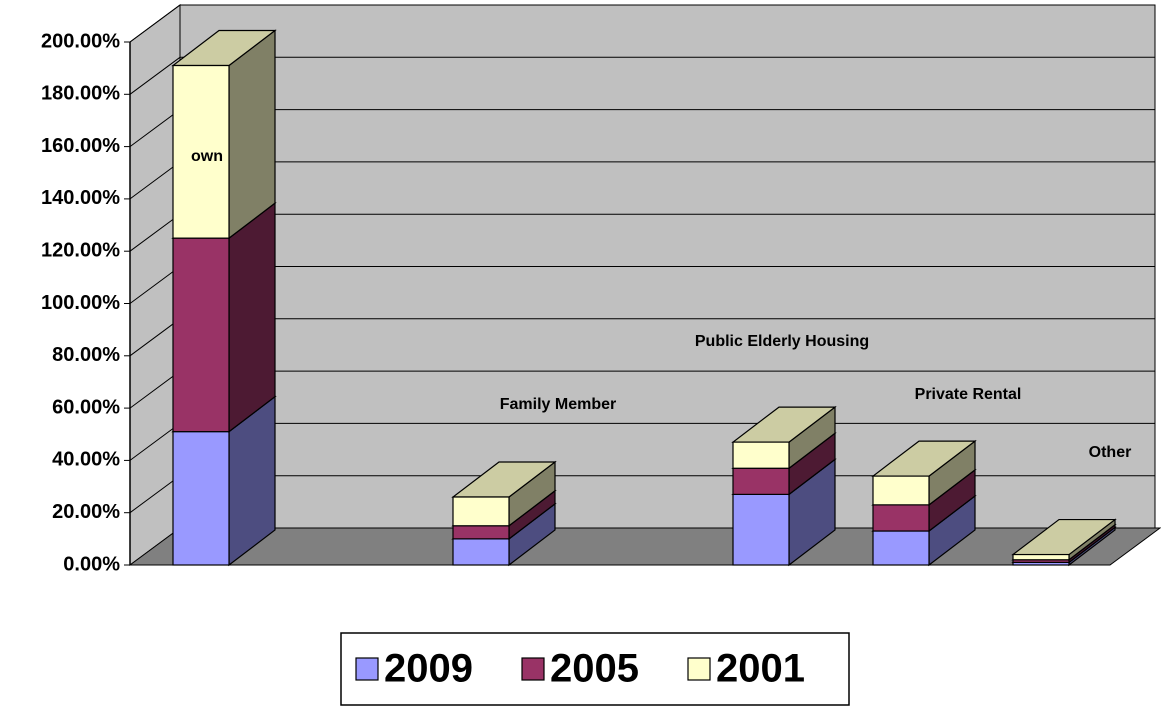 The image size is (1161, 706). I want to click on legend-box, so click(595, 669).